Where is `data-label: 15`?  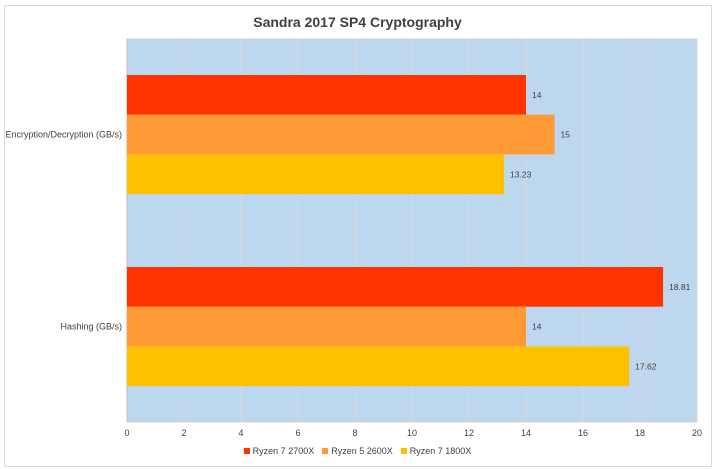 data-label: 15 is located at coordinates (566, 135).